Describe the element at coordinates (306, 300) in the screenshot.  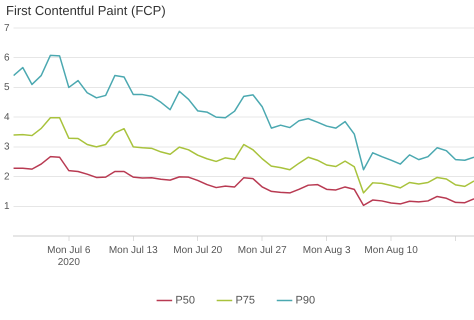
I see `legend-label: P90` at that location.